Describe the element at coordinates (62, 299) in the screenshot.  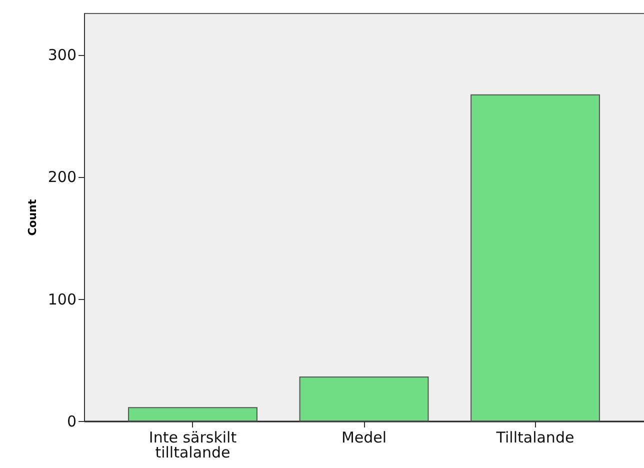
I see `y-tick-label: 100` at that location.